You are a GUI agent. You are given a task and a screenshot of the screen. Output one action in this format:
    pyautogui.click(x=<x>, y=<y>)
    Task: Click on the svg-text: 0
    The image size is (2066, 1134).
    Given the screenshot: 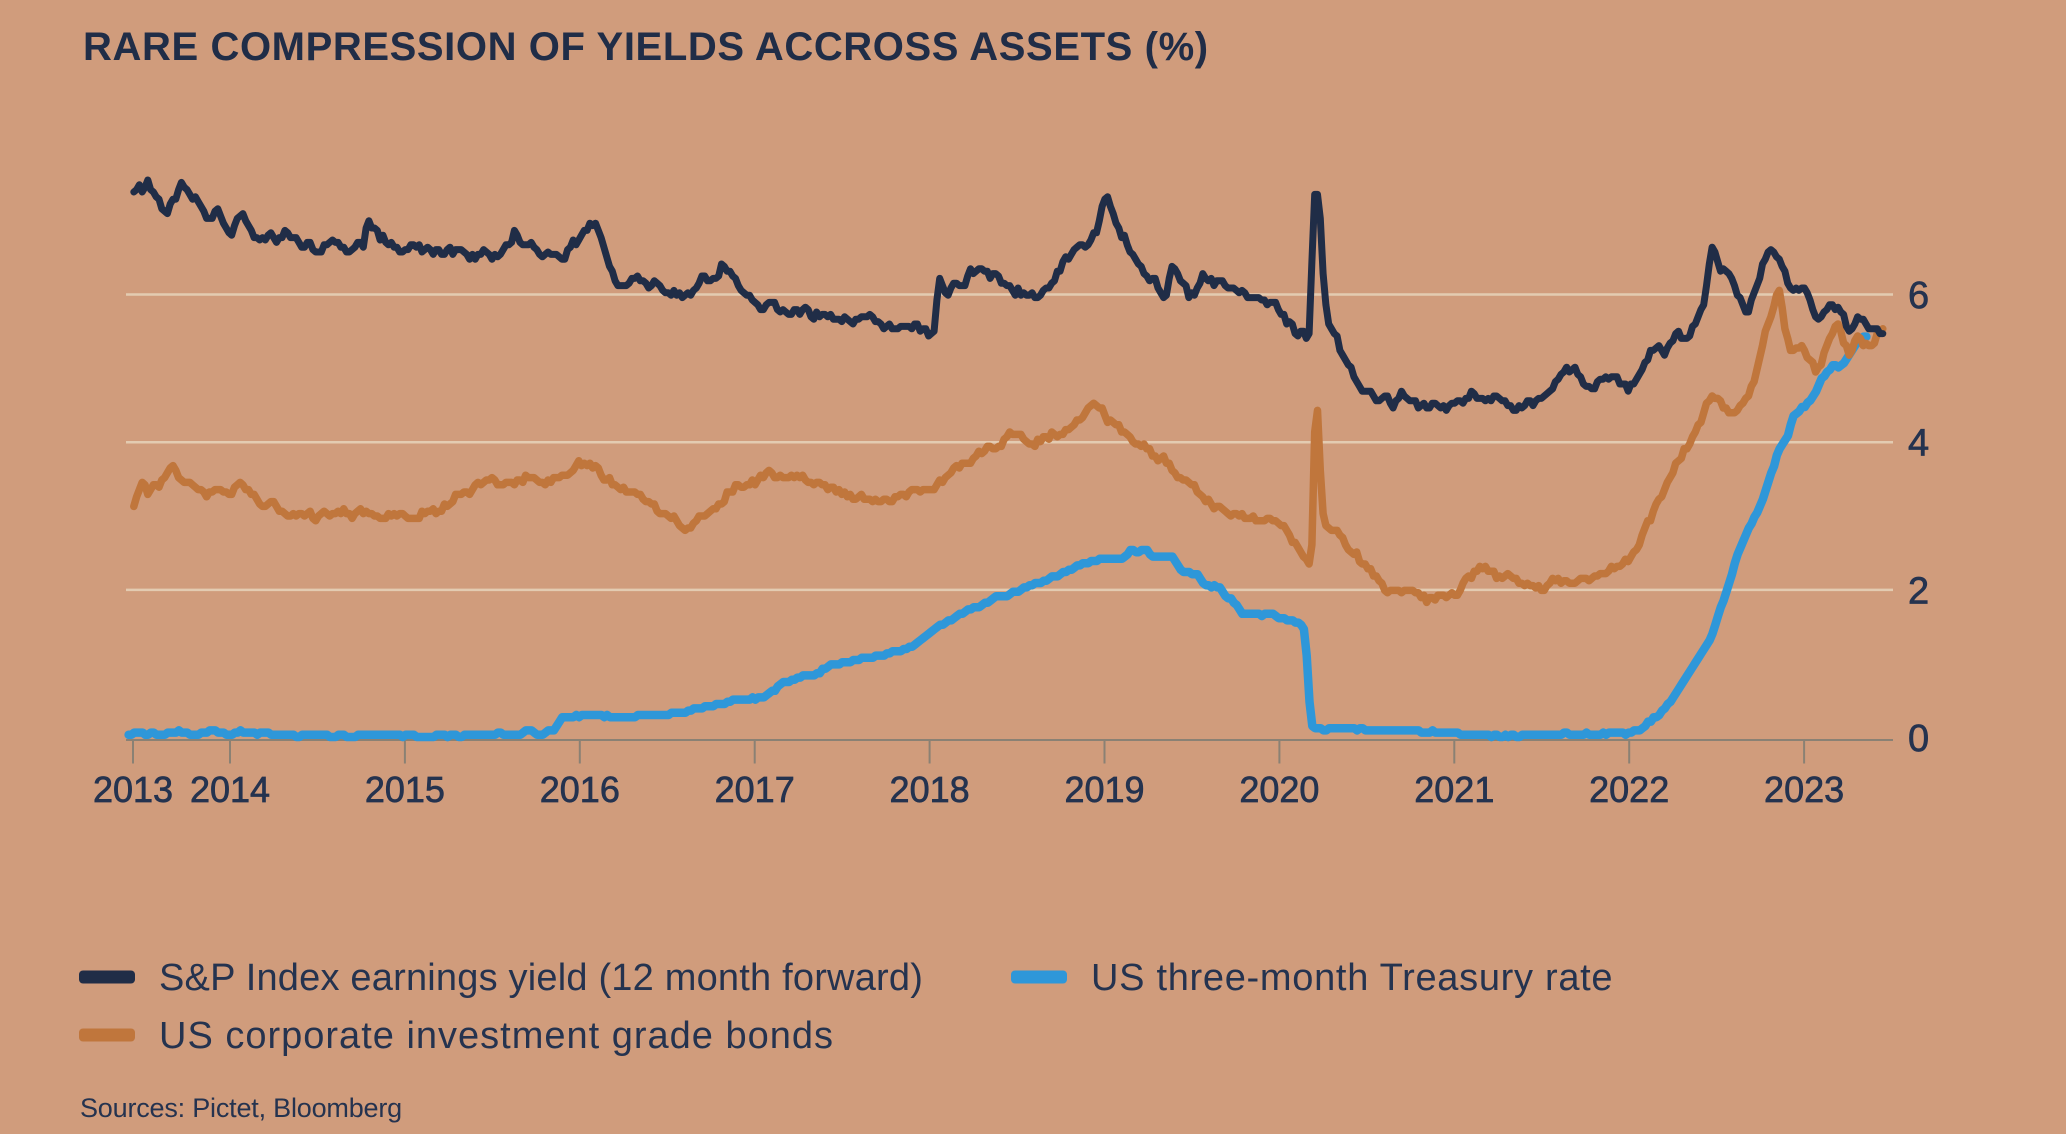 What is the action you would take?
    pyautogui.click(x=1918, y=739)
    